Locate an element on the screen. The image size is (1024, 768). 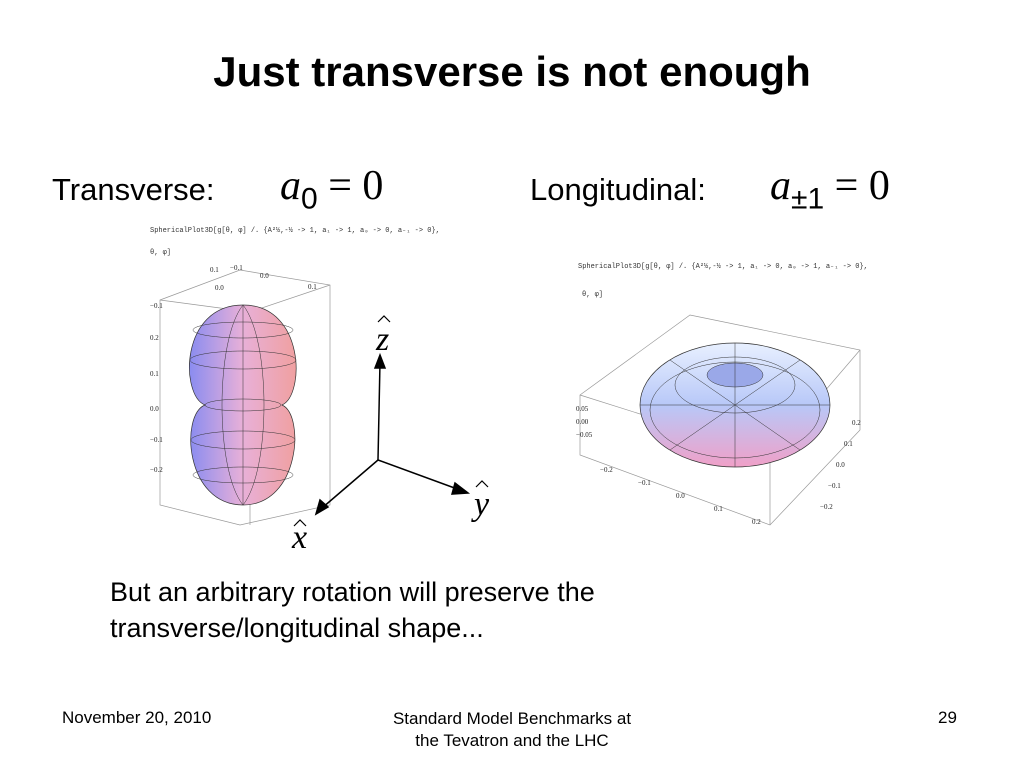
label: Transverse: is located at coordinates (133, 189).